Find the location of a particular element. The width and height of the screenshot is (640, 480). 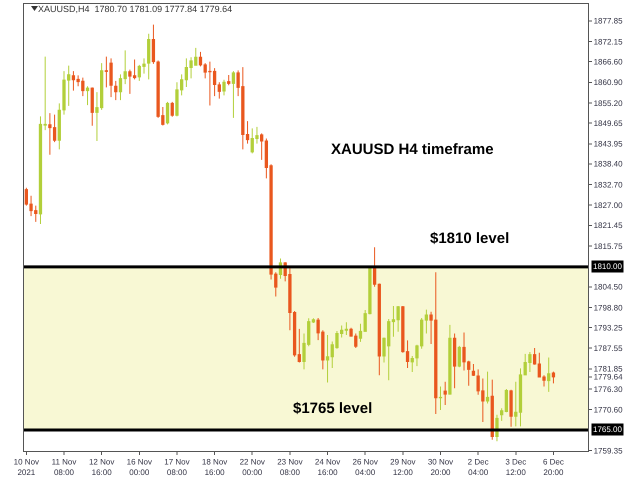

y-tick-label: 1849.65 is located at coordinates (609, 123).